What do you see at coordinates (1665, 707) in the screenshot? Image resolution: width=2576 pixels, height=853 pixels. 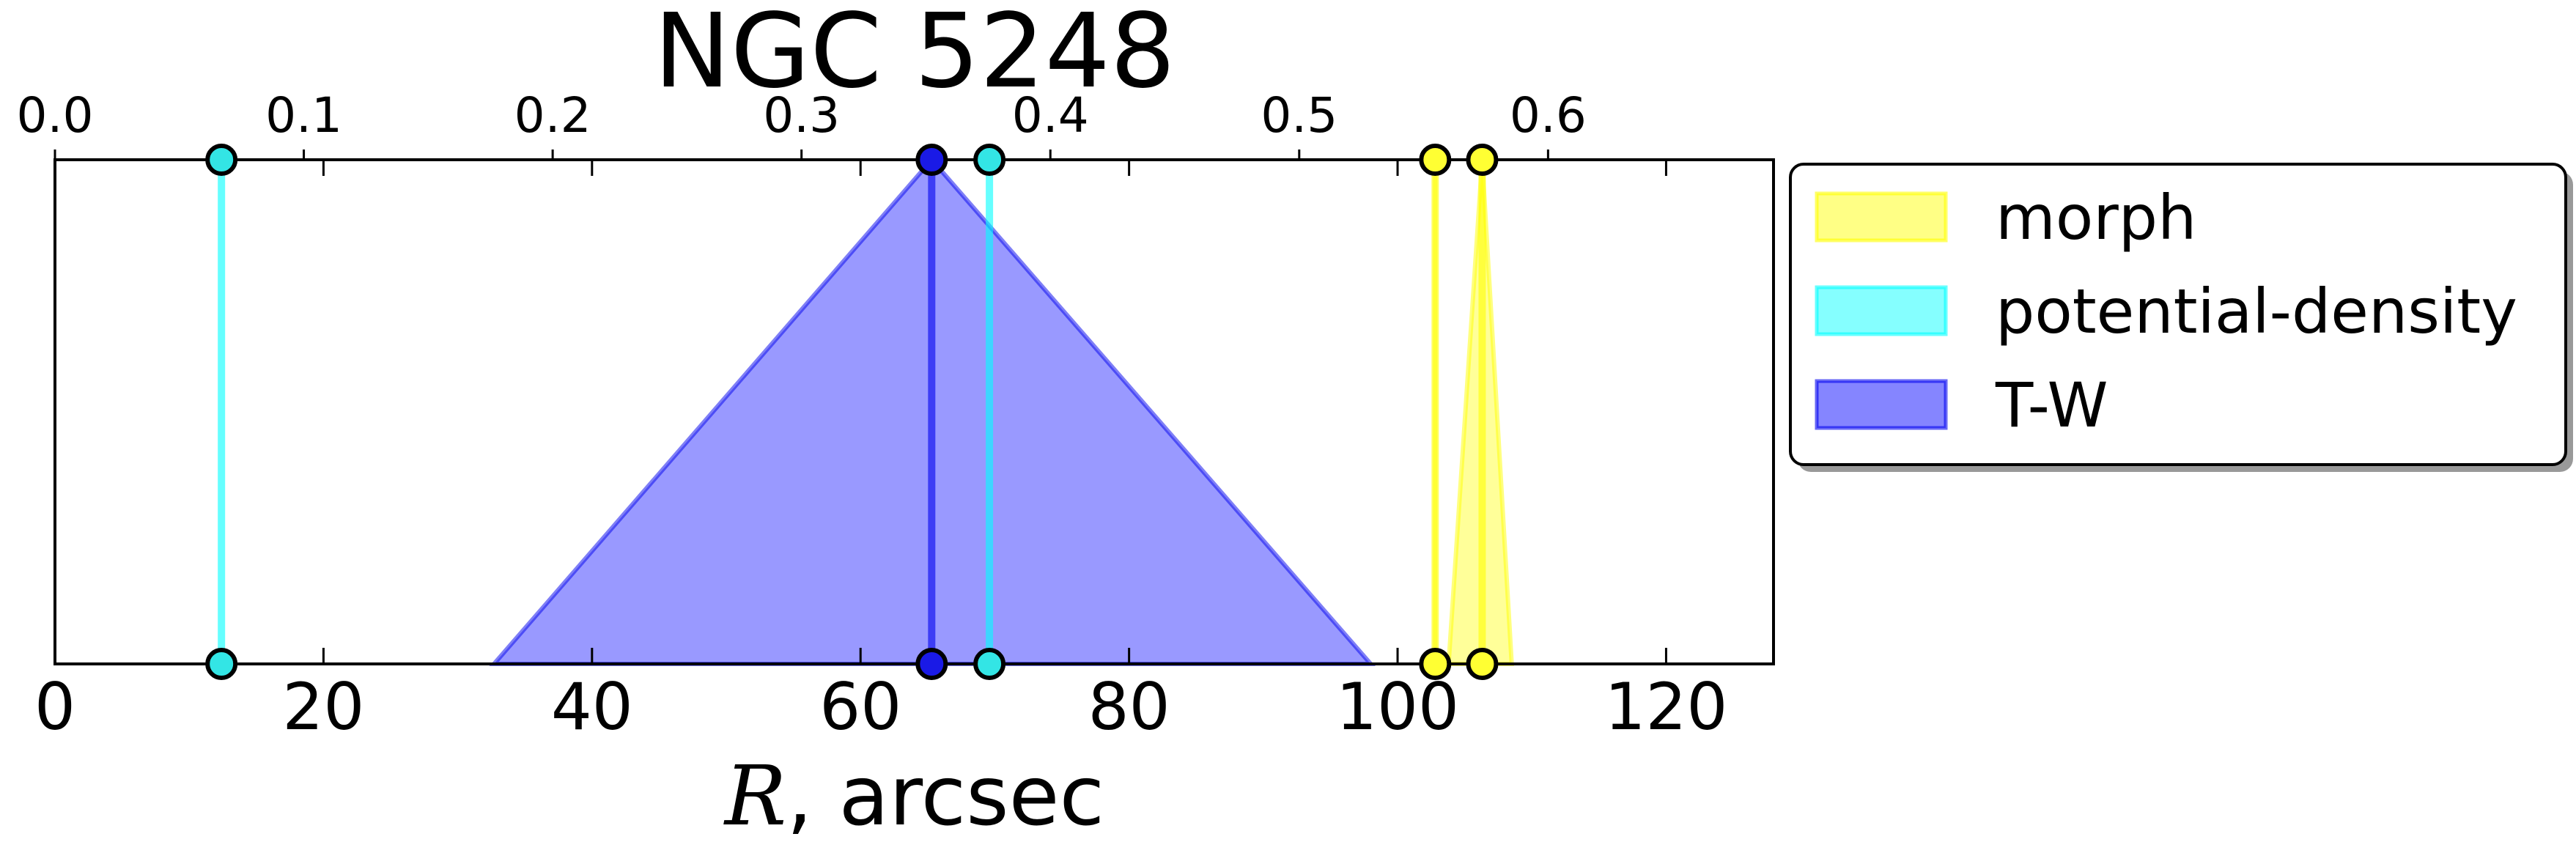 I see `x-tick-label-6: 120` at bounding box center [1665, 707].